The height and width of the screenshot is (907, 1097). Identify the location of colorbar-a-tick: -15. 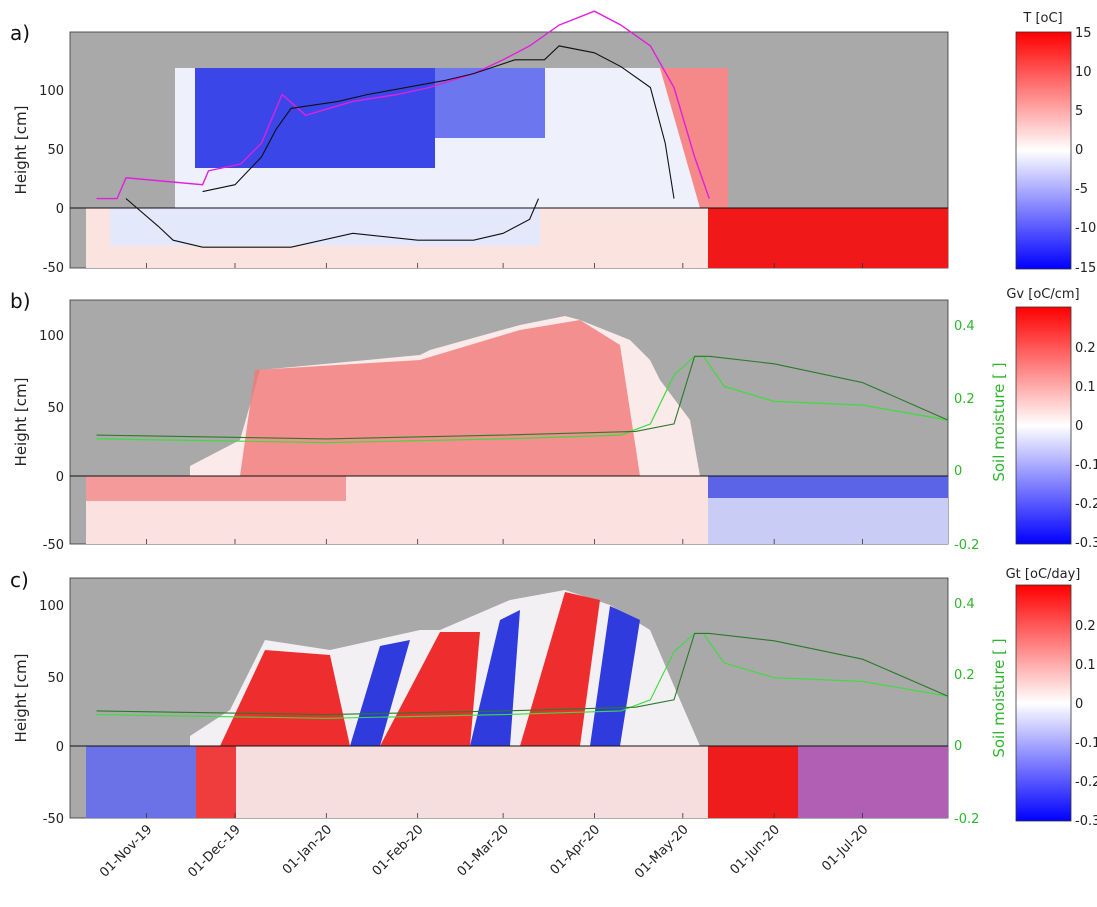
(1085, 268).